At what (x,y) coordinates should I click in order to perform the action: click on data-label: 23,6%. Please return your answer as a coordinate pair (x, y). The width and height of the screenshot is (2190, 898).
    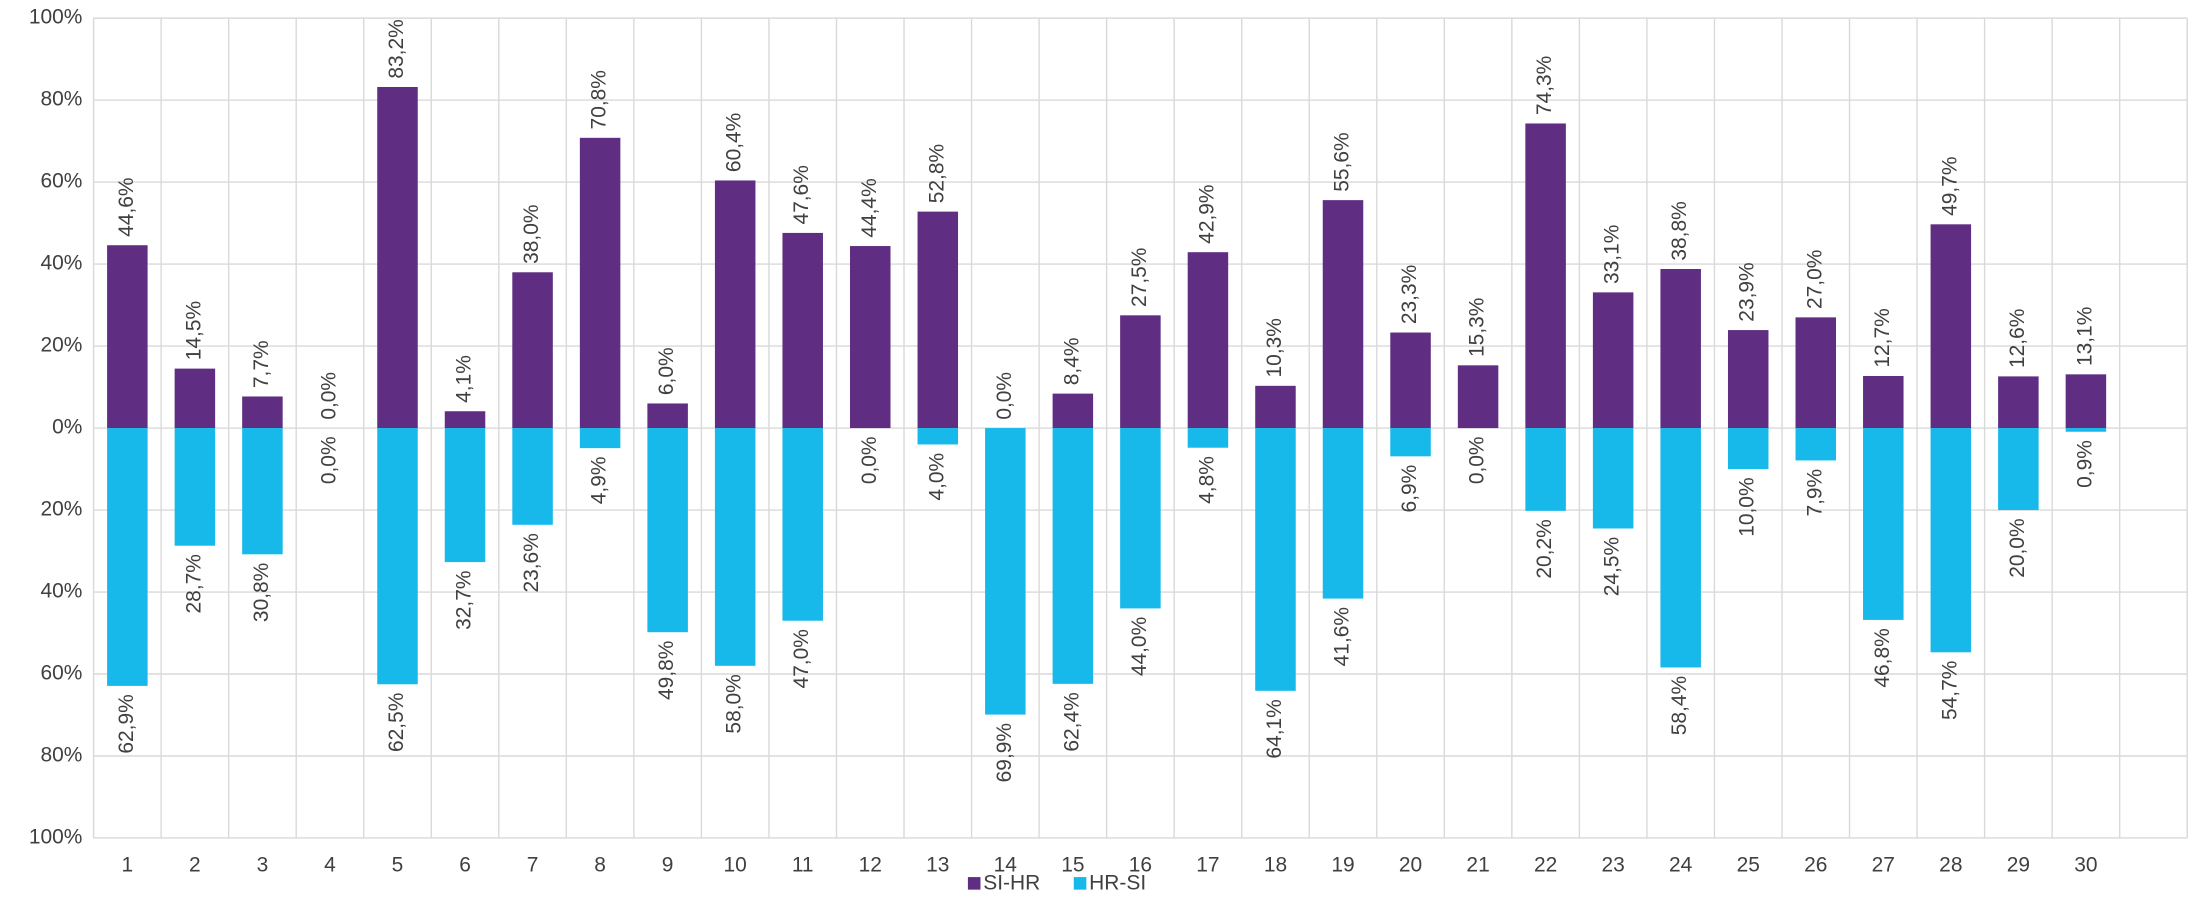
    Looking at the image, I should click on (531, 562).